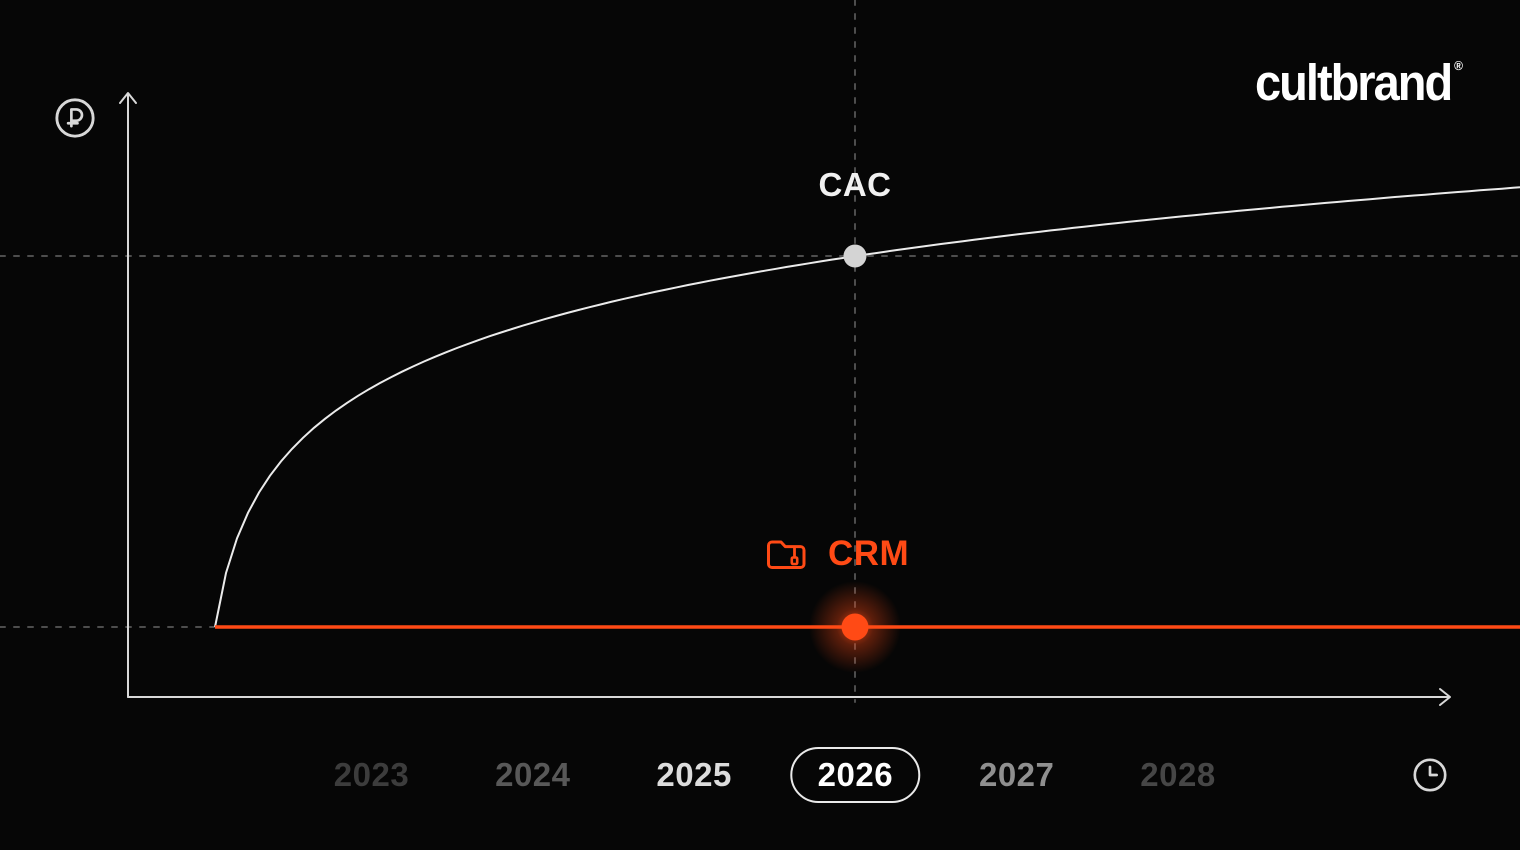  I want to click on x-axis-arrowhead, so click(1445, 697).